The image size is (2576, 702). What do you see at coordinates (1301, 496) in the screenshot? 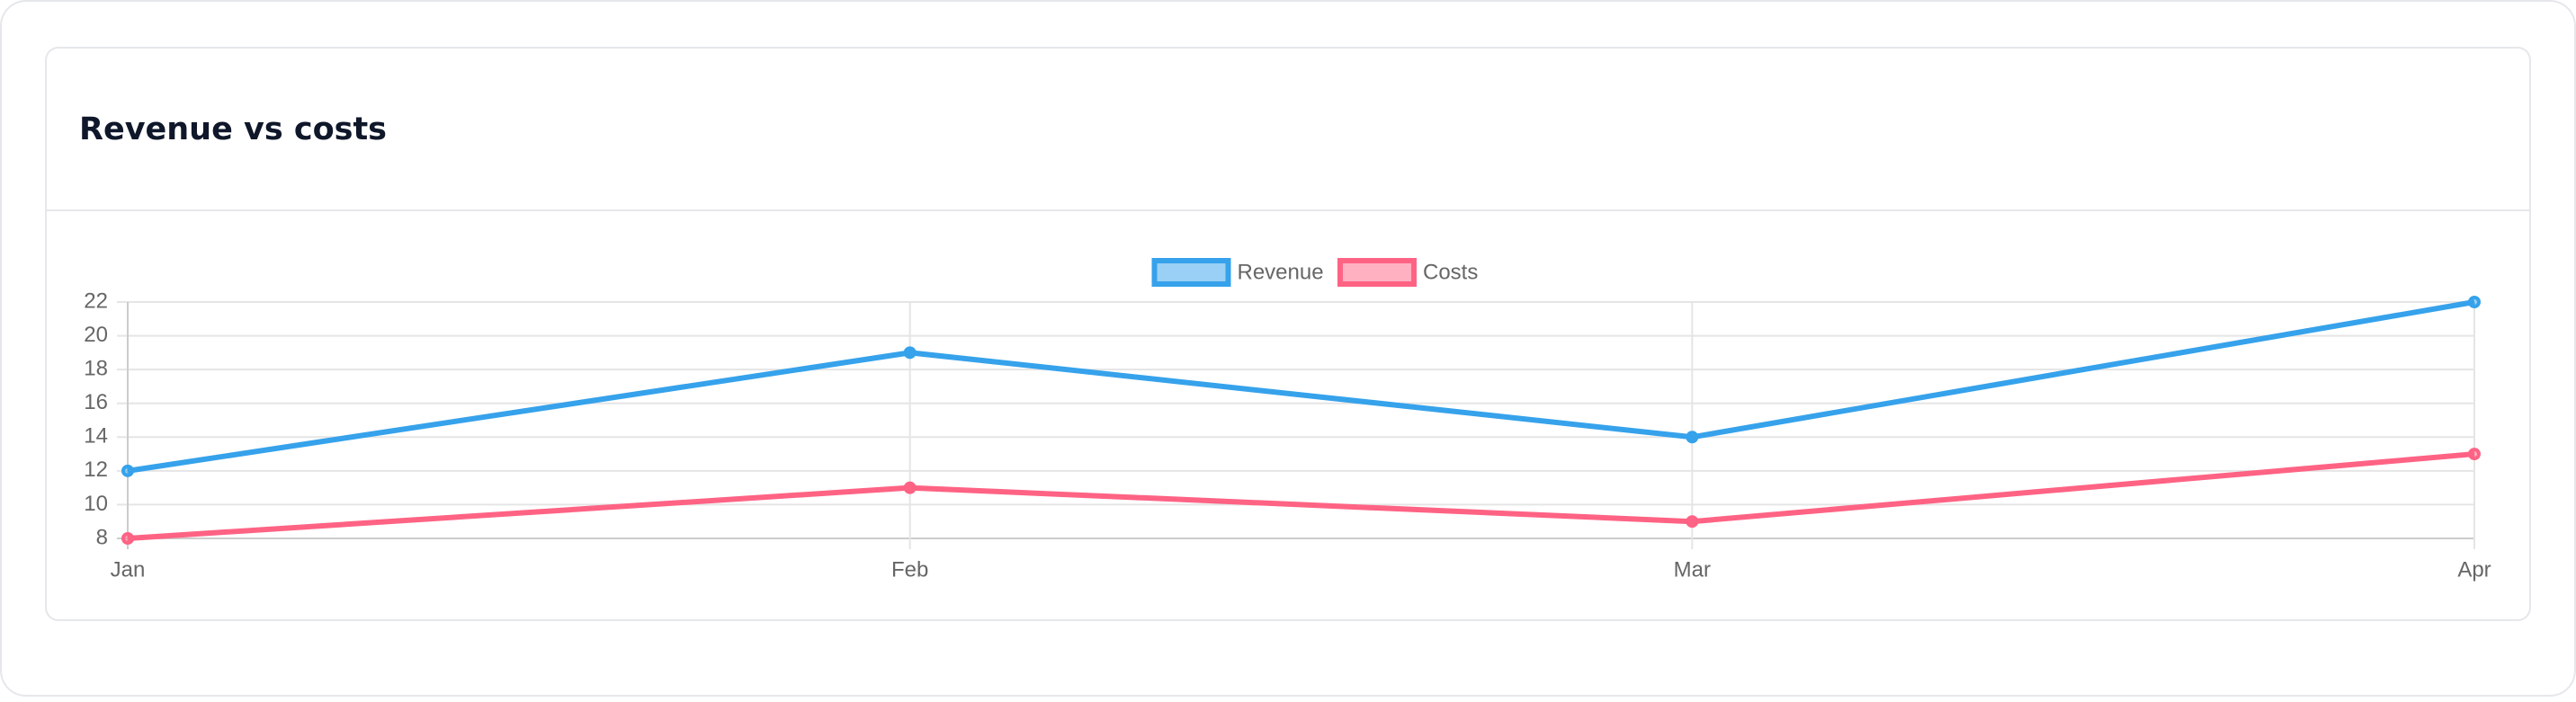
I see `series-line` at bounding box center [1301, 496].